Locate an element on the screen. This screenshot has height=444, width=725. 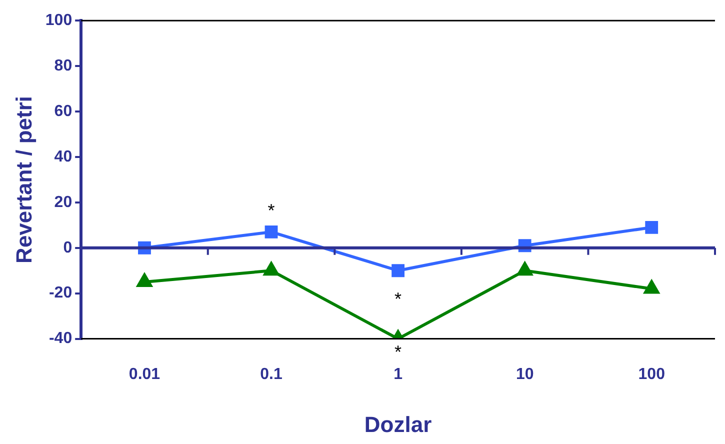
x-axis-title: Dozlar is located at coordinates (398, 425).